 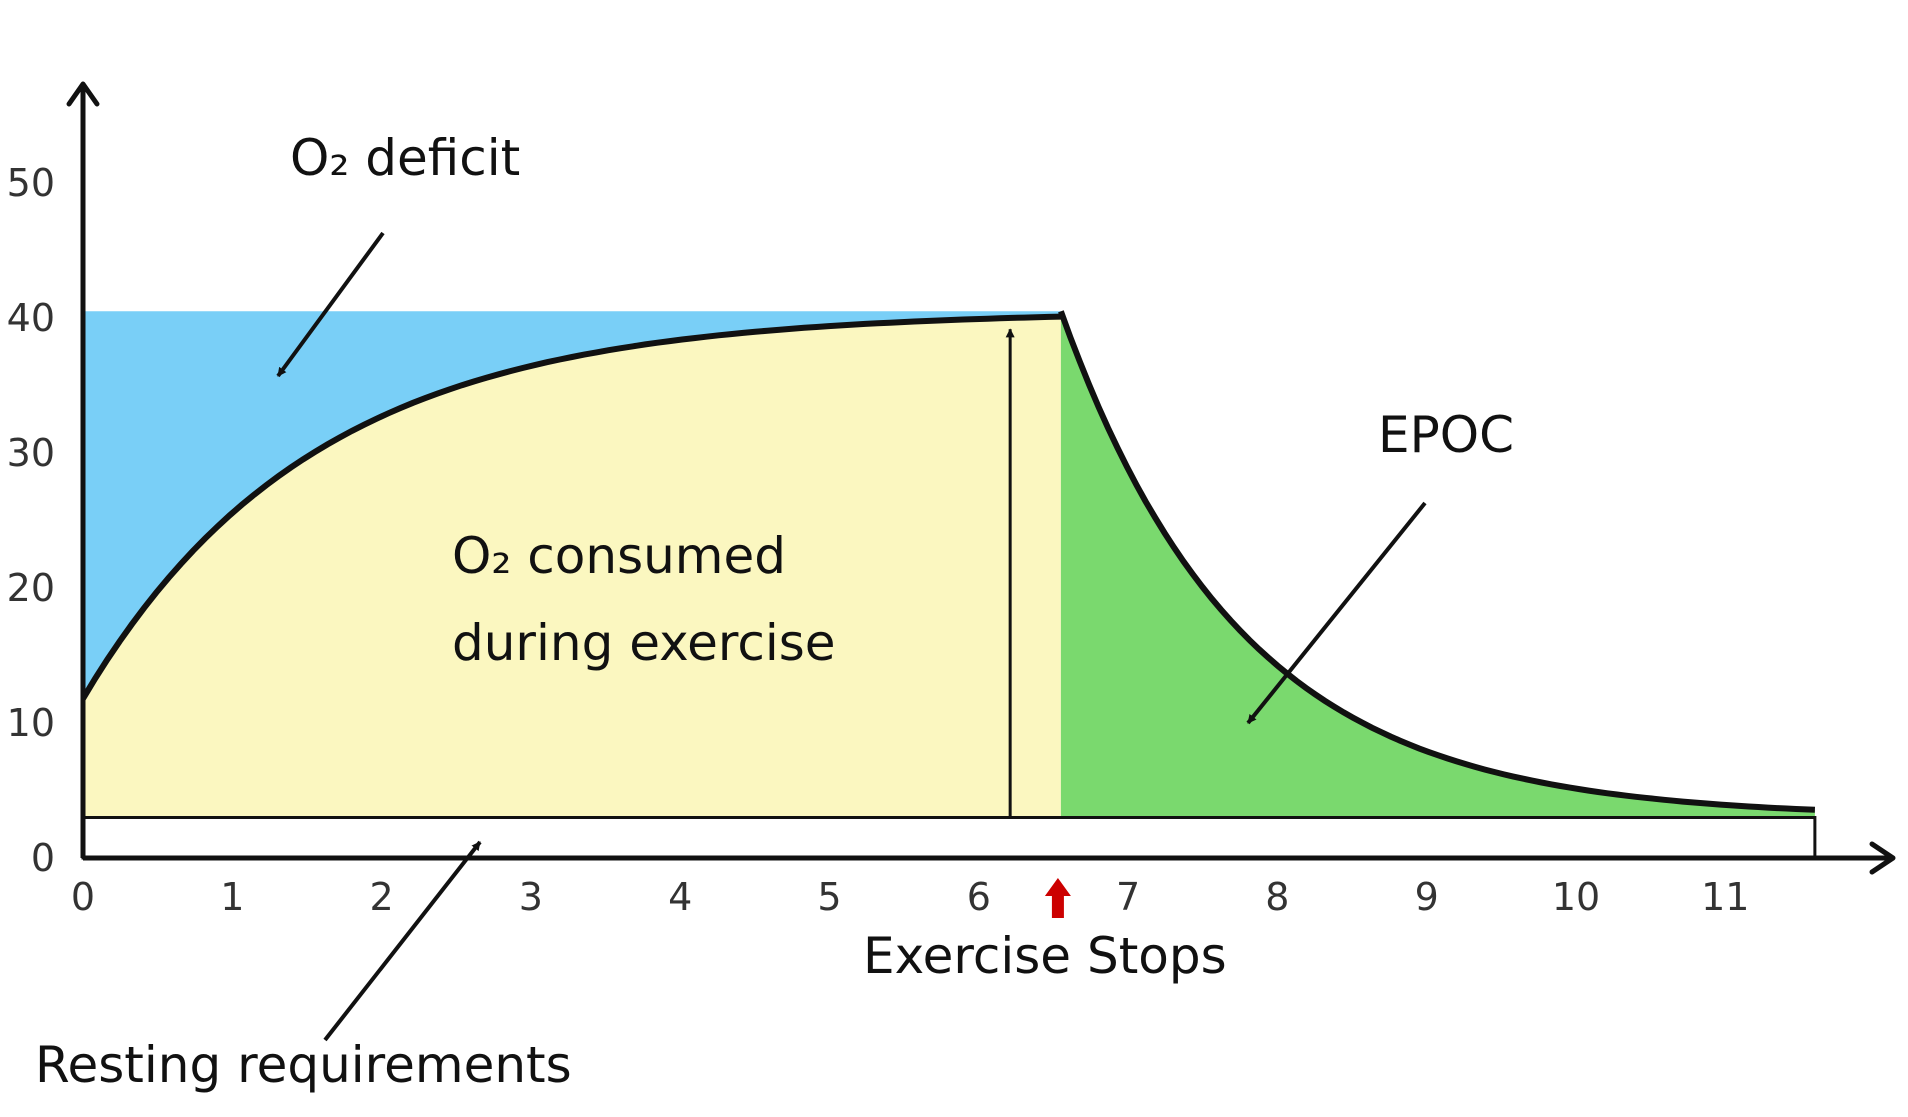 What do you see at coordinates (31, 183) in the screenshot?
I see `y-tick-label: 50` at bounding box center [31, 183].